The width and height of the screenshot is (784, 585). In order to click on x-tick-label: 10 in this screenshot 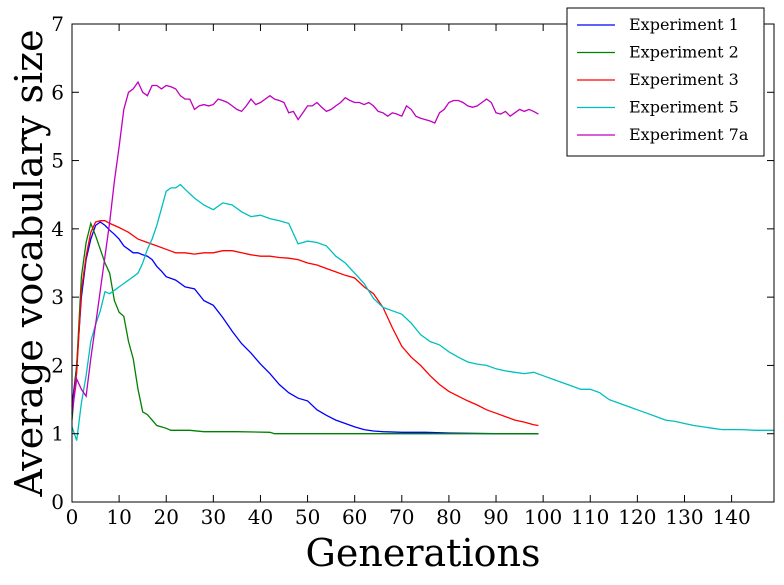, I will do `click(118, 517)`.